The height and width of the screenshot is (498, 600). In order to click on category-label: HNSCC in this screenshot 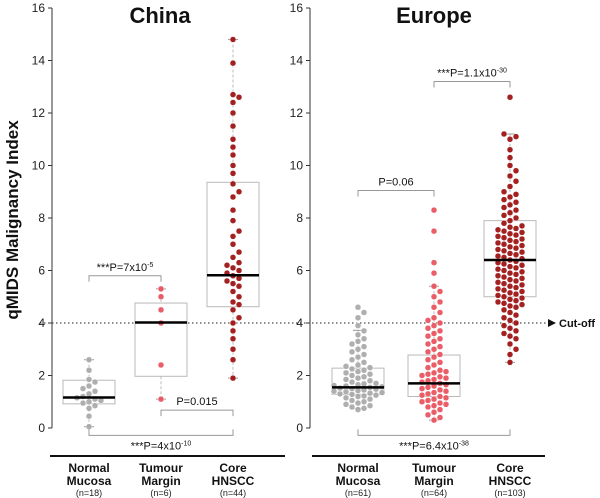, I will do `click(510, 481)`.